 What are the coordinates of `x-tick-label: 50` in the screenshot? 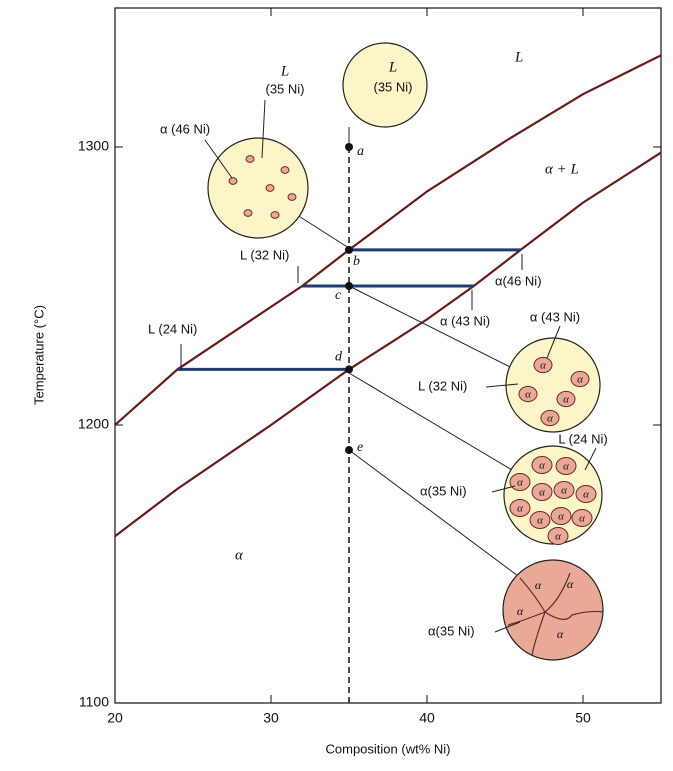 It's located at (583, 718).